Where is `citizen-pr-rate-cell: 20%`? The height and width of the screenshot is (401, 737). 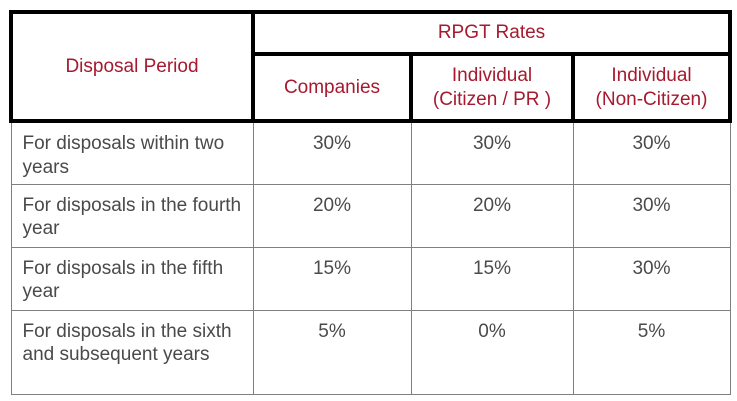
citizen-pr-rate-cell: 20% is located at coordinates (492, 215).